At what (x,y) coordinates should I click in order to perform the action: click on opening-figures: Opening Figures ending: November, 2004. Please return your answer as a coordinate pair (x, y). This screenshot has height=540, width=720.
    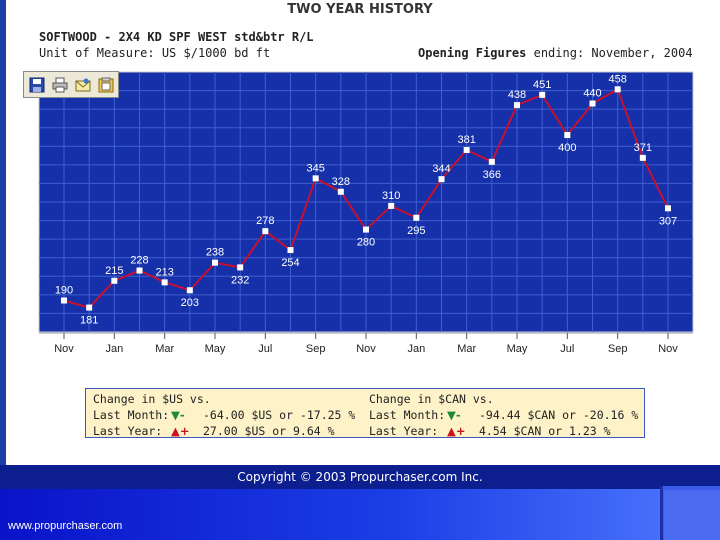
    Looking at the image, I should click on (555, 53).